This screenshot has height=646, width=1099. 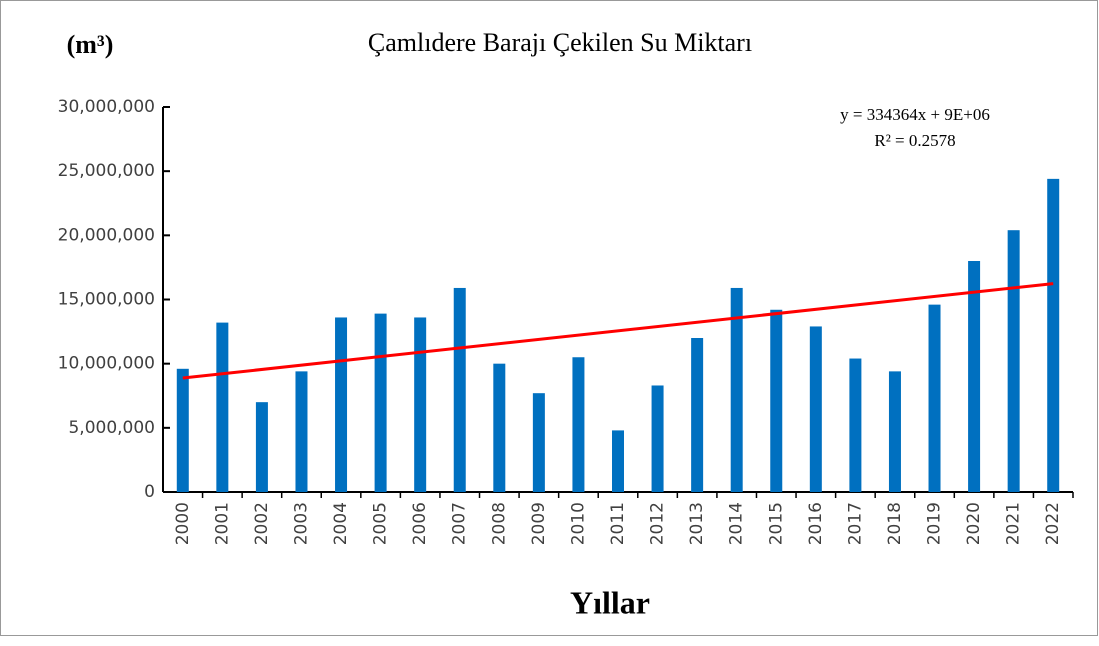 I want to click on x-tick-label: 2015, so click(x=776, y=523).